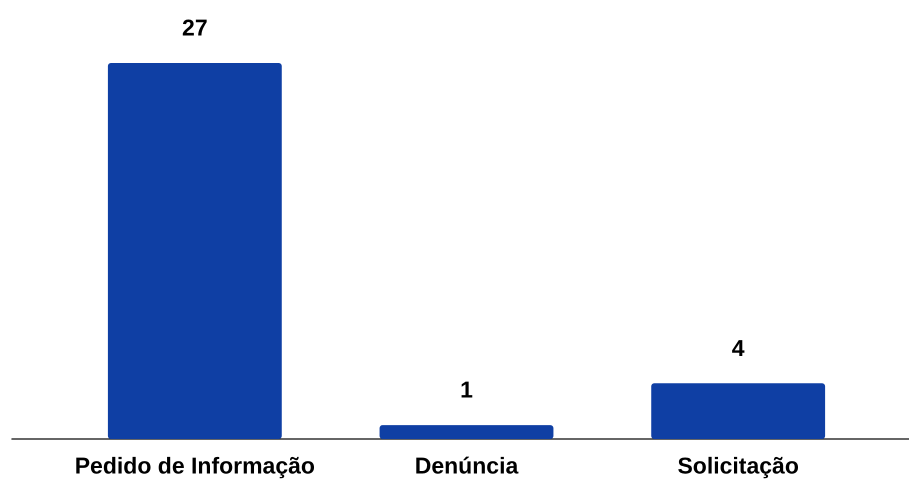 The image size is (909, 481). What do you see at coordinates (738, 465) in the screenshot?
I see `x-tick-label: Solicitação` at bounding box center [738, 465].